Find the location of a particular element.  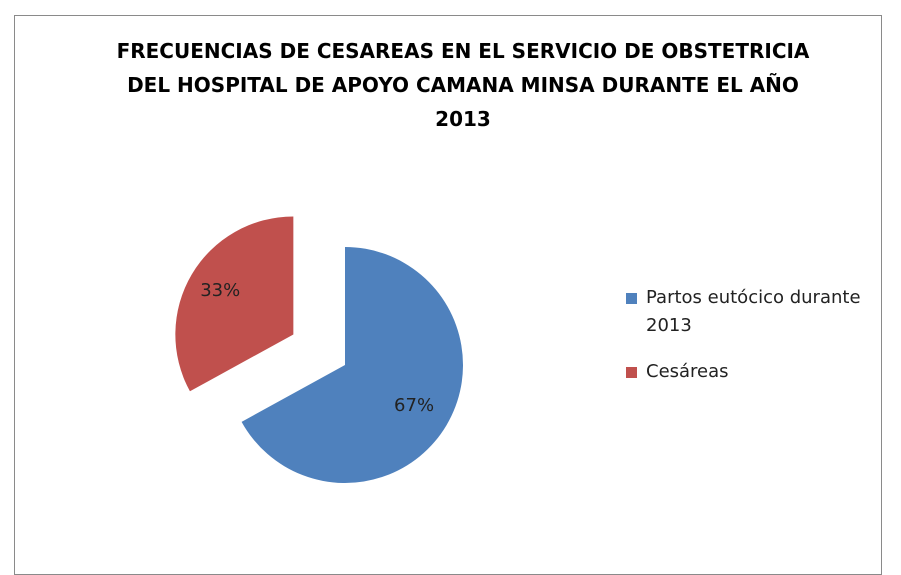

legend-item: Partos eutócico durante 2013 is located at coordinates (746, 312).